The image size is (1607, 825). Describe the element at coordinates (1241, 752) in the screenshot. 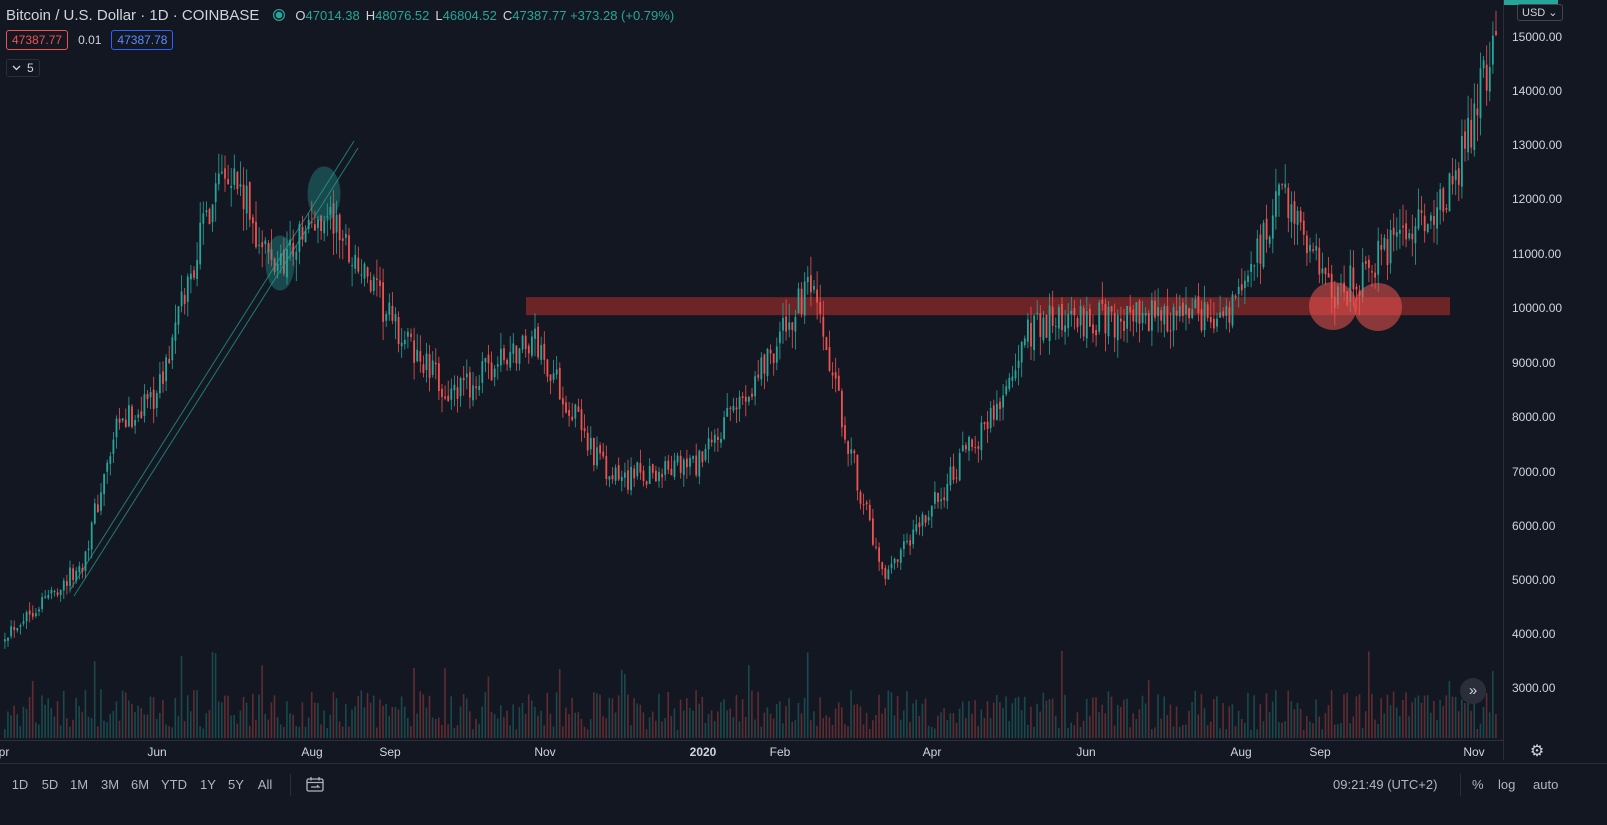

I see `time-tick-label: Aug` at that location.